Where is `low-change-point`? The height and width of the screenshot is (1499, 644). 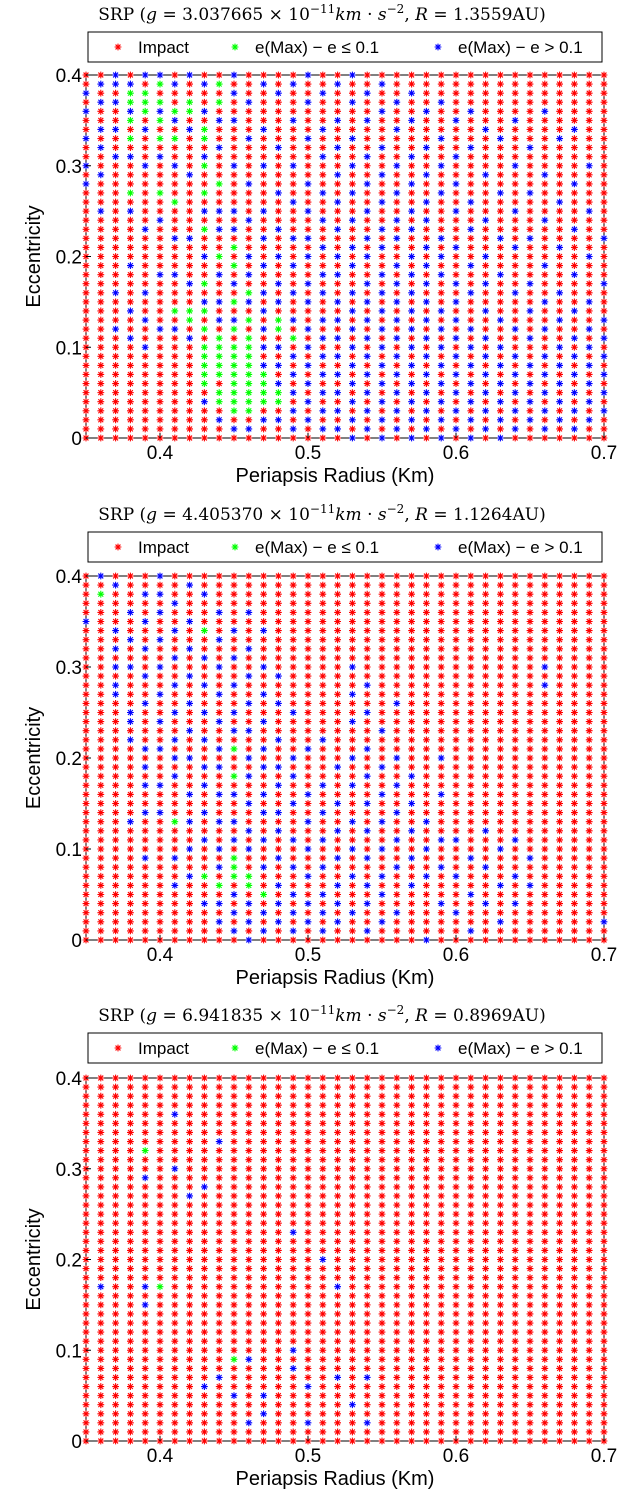 low-change-point is located at coordinates (219, 365).